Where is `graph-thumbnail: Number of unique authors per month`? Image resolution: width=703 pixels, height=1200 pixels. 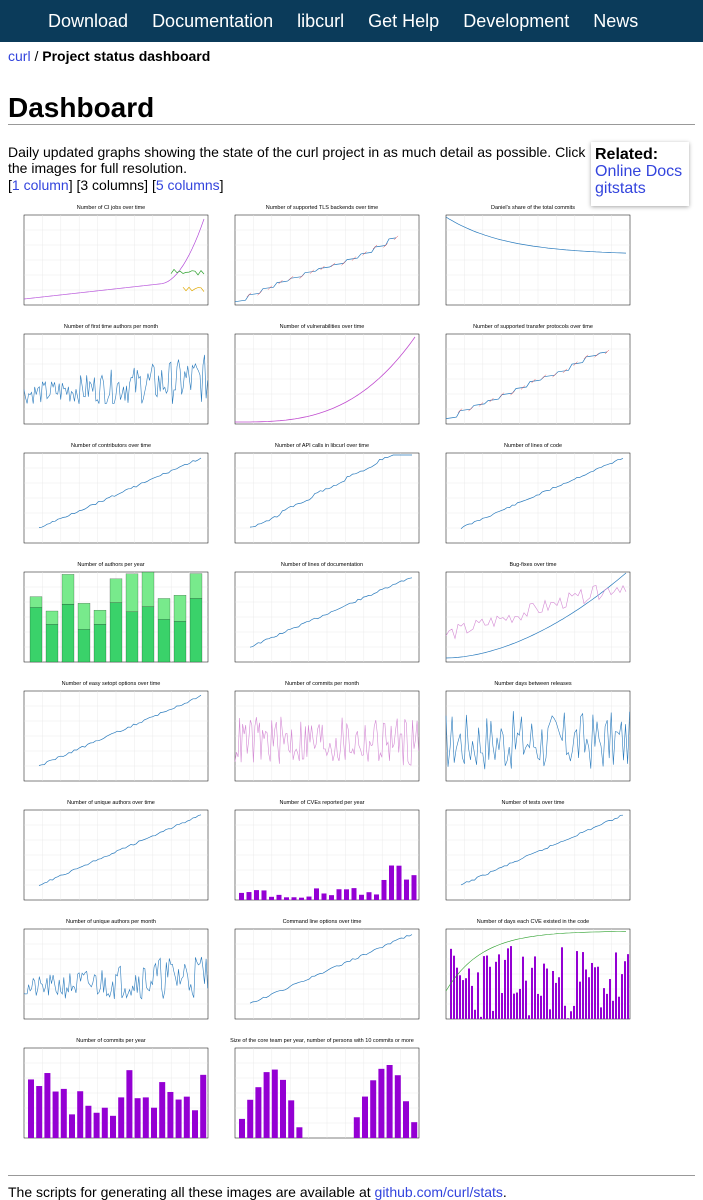
graph-thumbnail: Number of unique authors per month is located at coordinates (111, 975).